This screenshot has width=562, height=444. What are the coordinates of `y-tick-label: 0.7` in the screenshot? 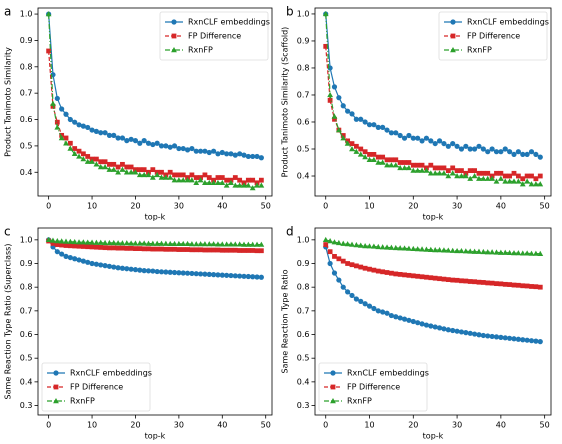 It's located at (303, 310).